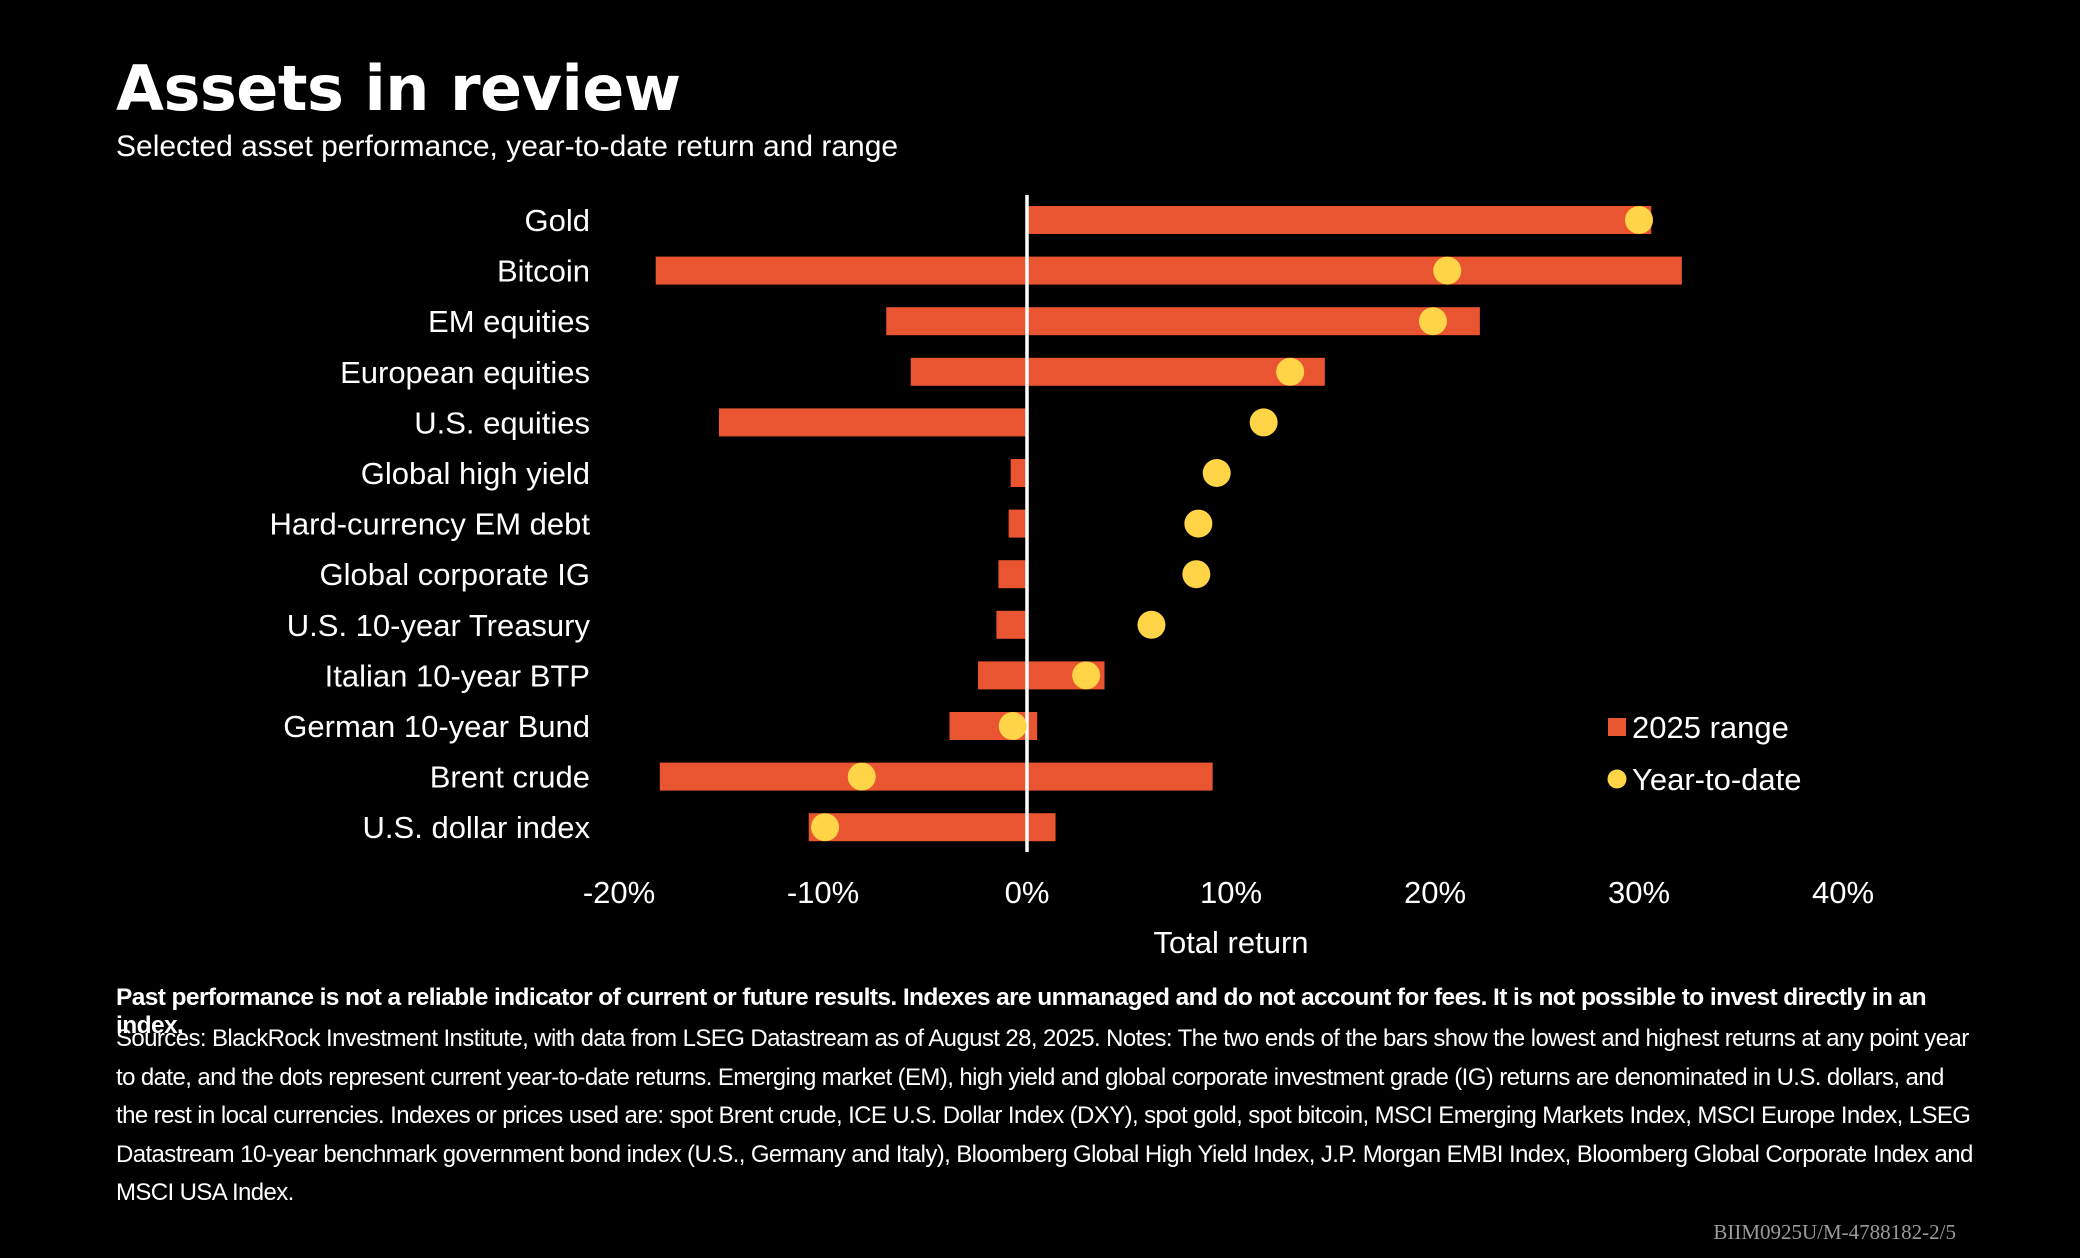 This screenshot has width=2080, height=1258. I want to click on category-label: Hard-currency EM debt, so click(430, 524).